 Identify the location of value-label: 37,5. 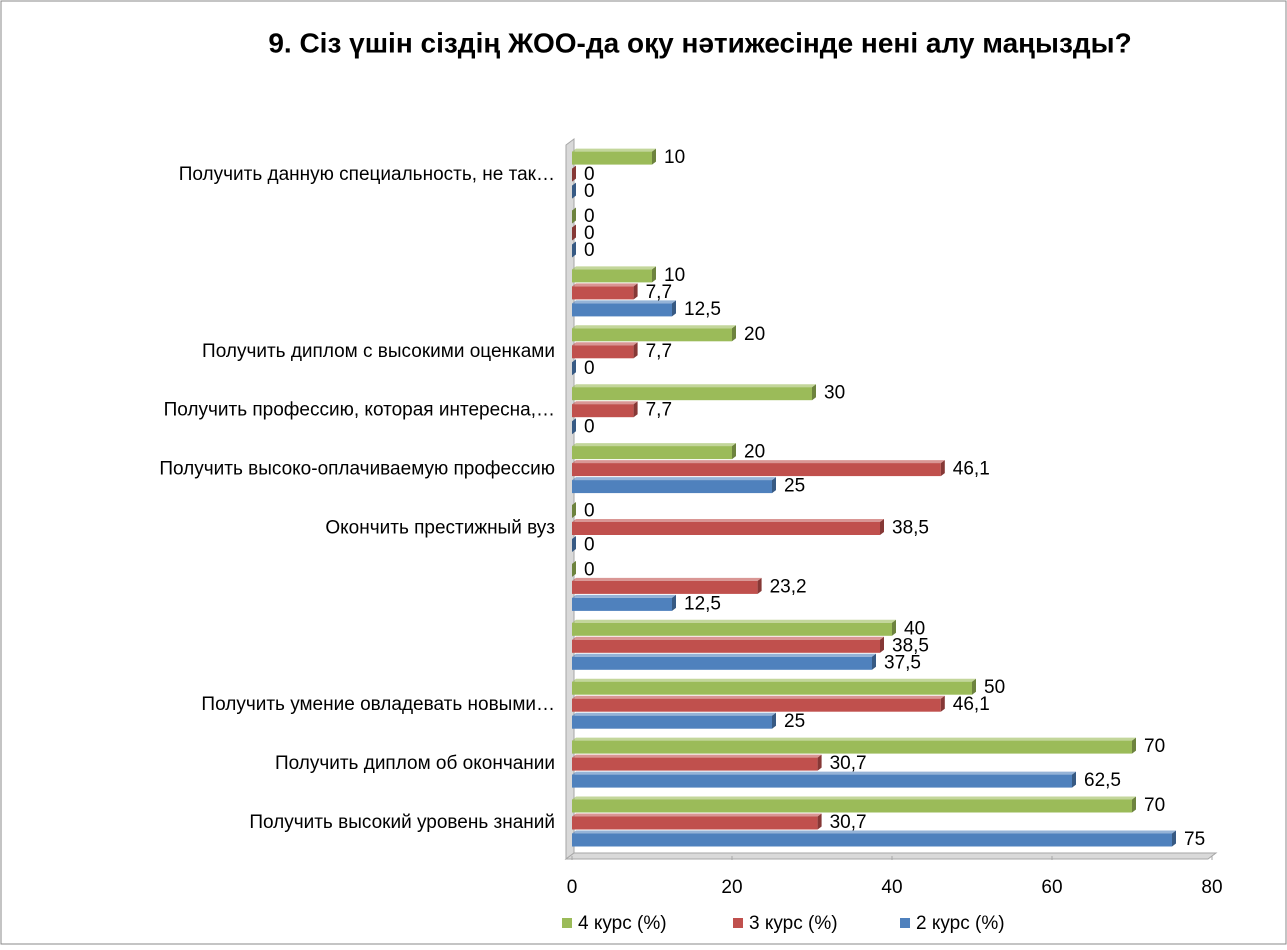
(902, 662).